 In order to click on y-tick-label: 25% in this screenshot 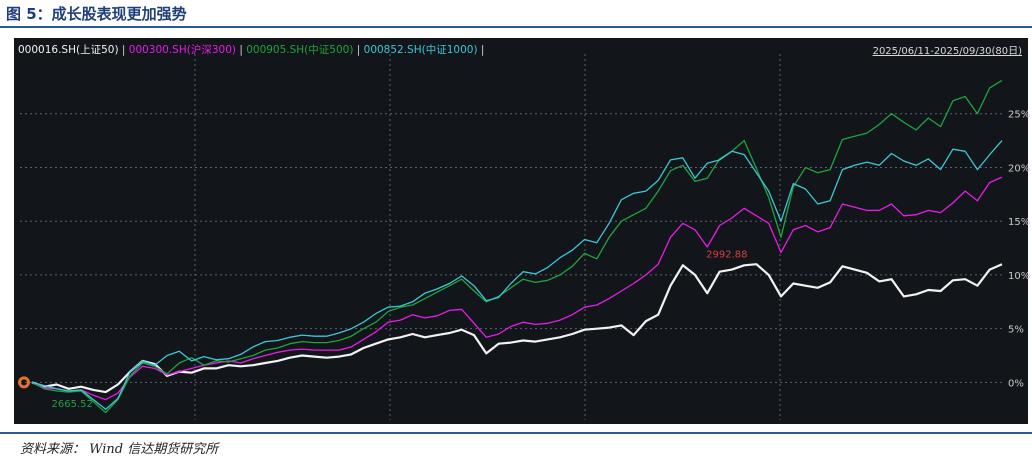, I will do `click(1019, 115)`.